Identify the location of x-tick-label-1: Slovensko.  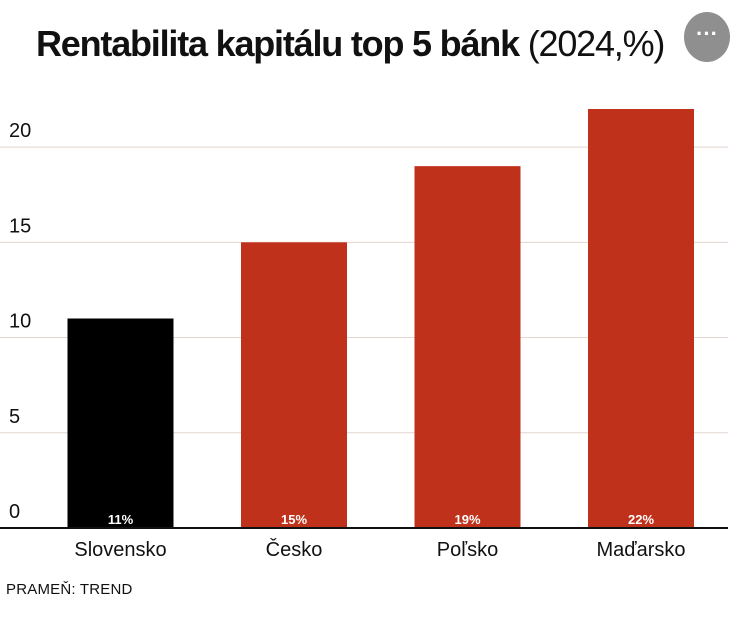
(120, 550).